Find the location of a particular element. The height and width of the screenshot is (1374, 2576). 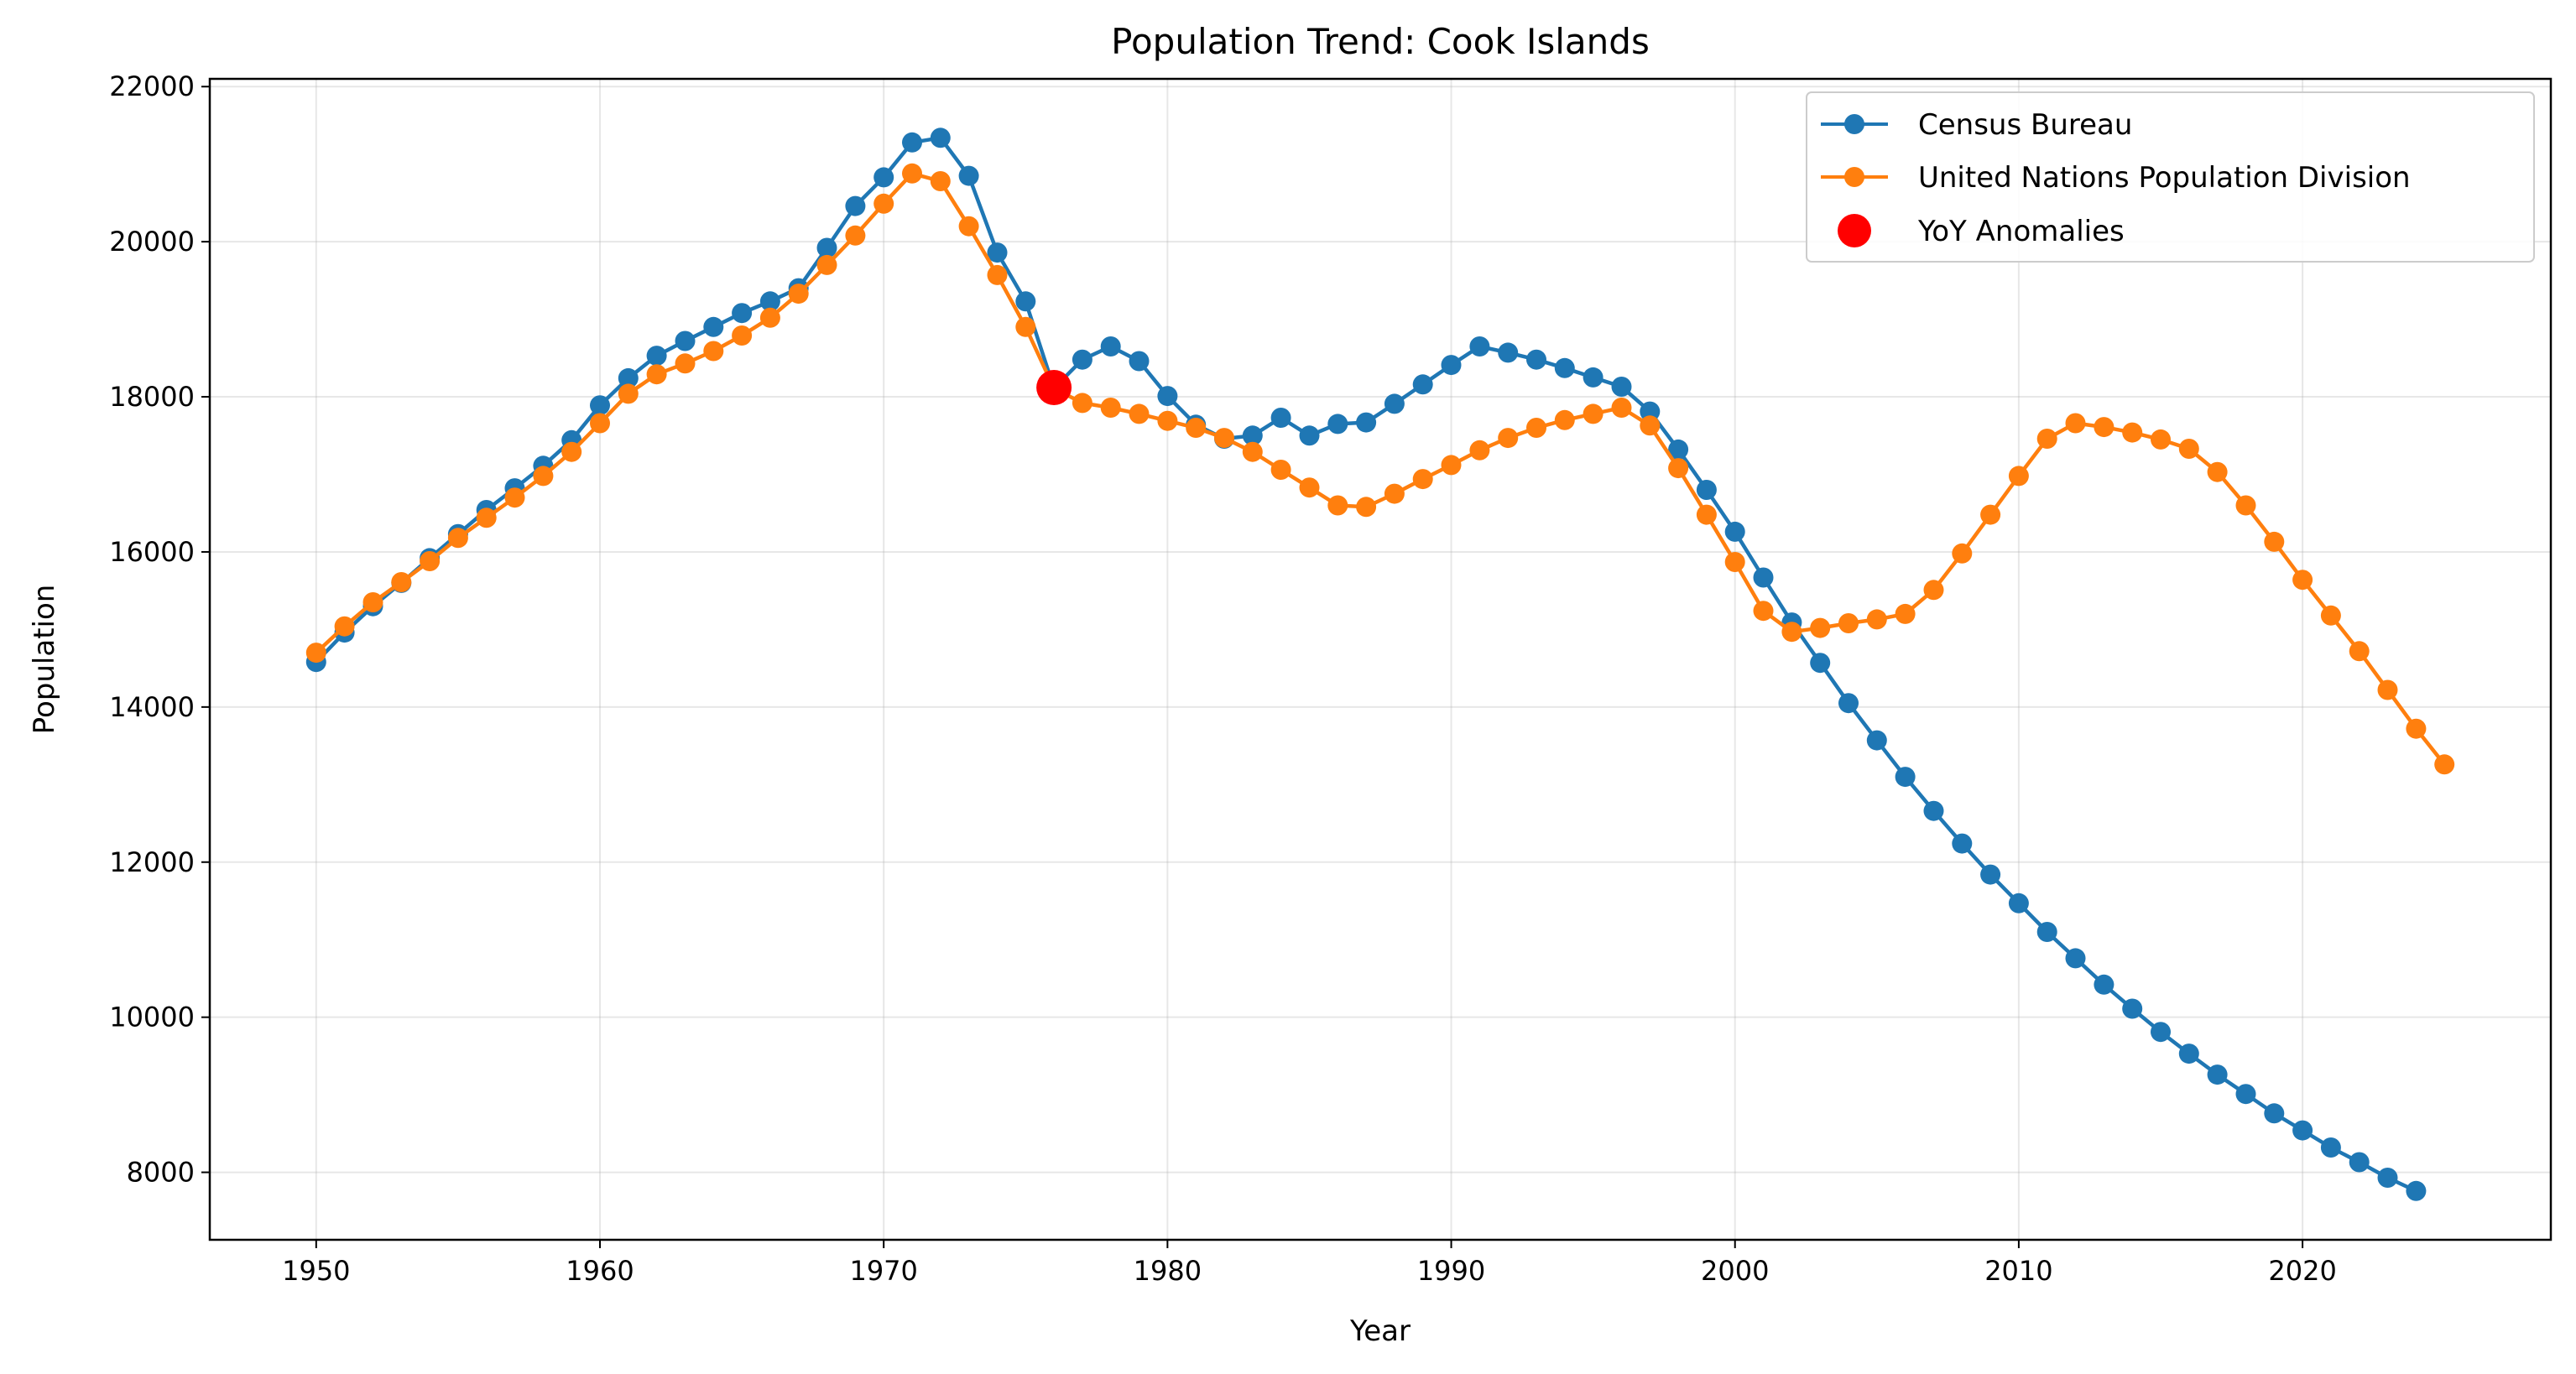

y-axis: 8000 10000 12000 14000 16000 18000 20000 22000 is located at coordinates (159, 630).